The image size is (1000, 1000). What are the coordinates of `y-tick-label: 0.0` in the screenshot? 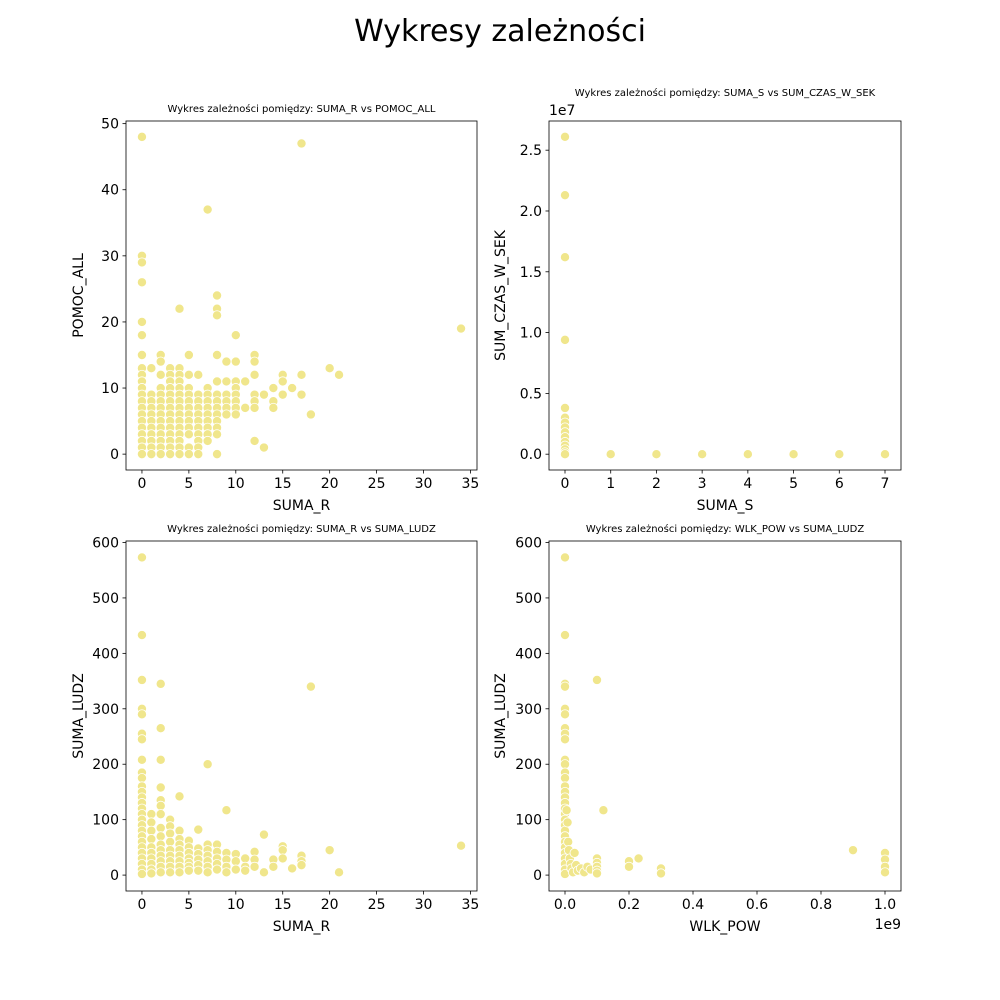 It's located at (531, 455).